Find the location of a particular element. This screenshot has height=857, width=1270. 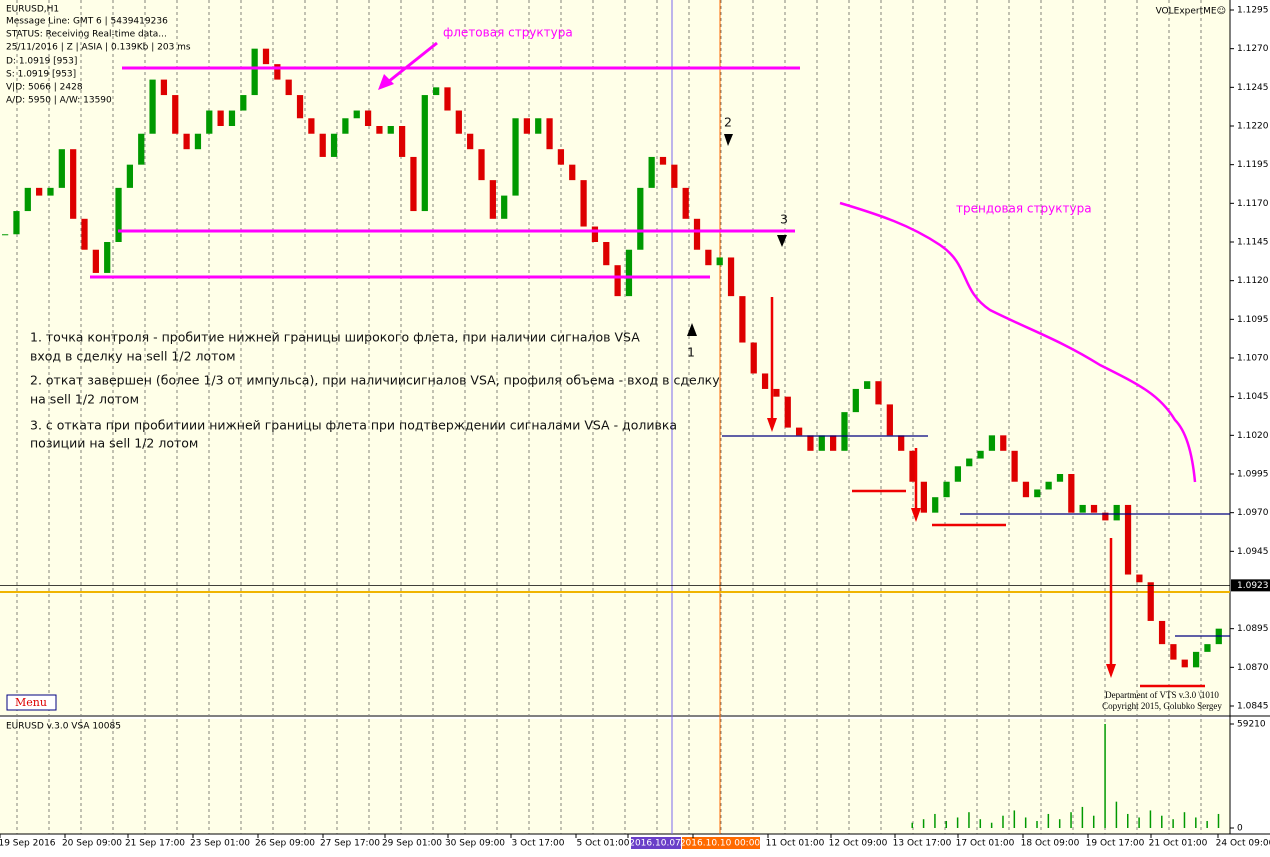

price-tick-label: 1.1095 is located at coordinates (1253, 320).